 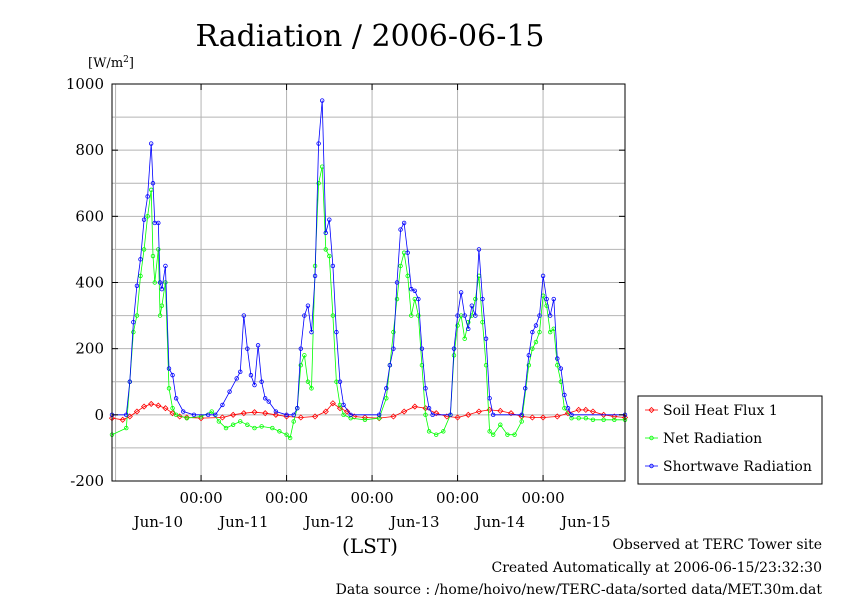 I want to click on x-time-label: 00:00, so click(x=200, y=498).